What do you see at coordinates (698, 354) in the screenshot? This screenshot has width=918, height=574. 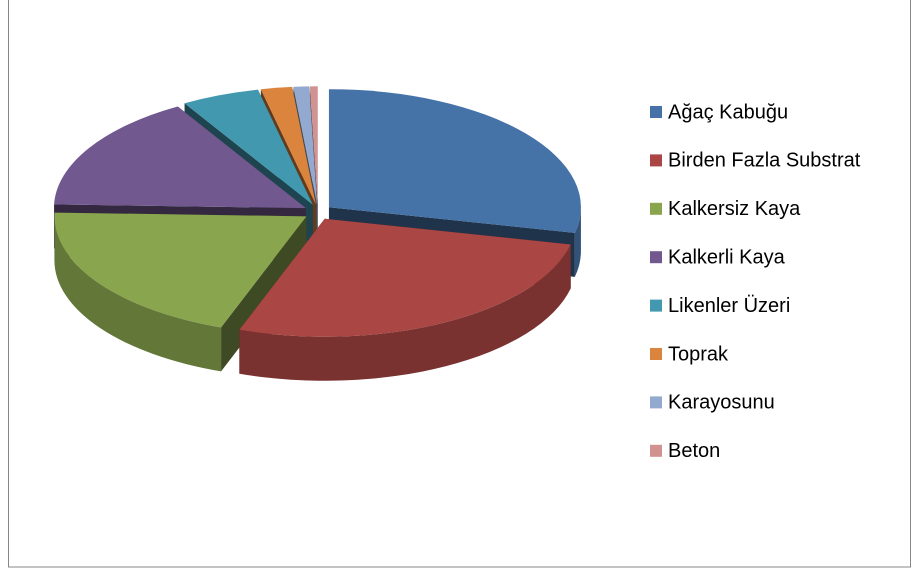 I see `legend-label: Toprak` at bounding box center [698, 354].